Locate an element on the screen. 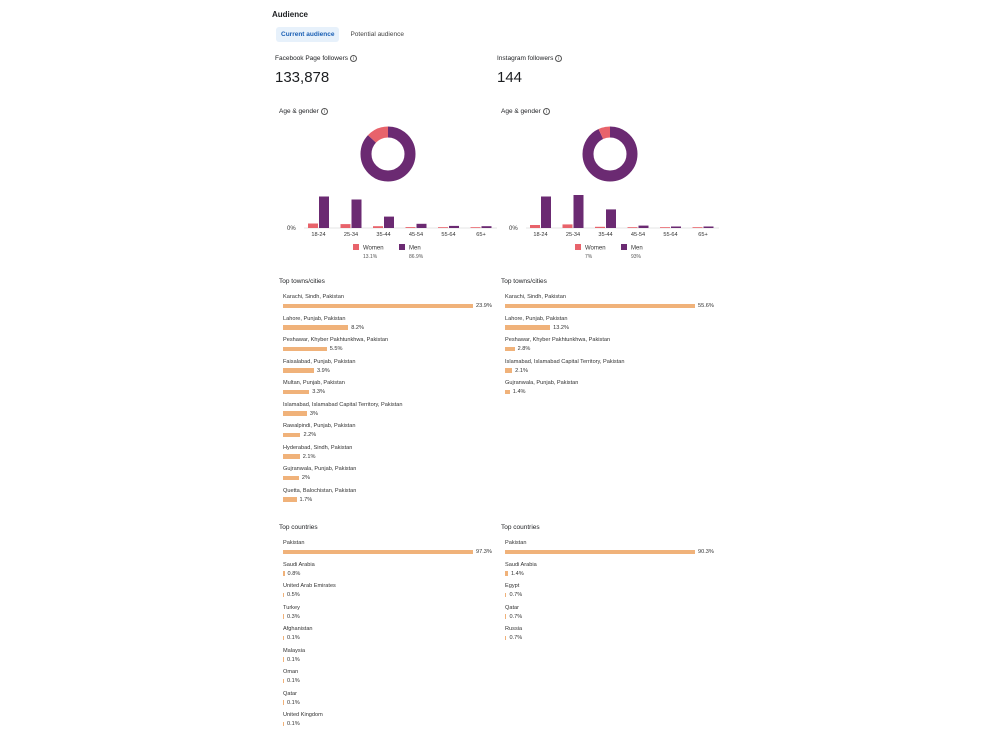 Image resolution: width=1000 pixels, height=750 pixels. list-item-bar-row: 55.6% is located at coordinates (609, 306).